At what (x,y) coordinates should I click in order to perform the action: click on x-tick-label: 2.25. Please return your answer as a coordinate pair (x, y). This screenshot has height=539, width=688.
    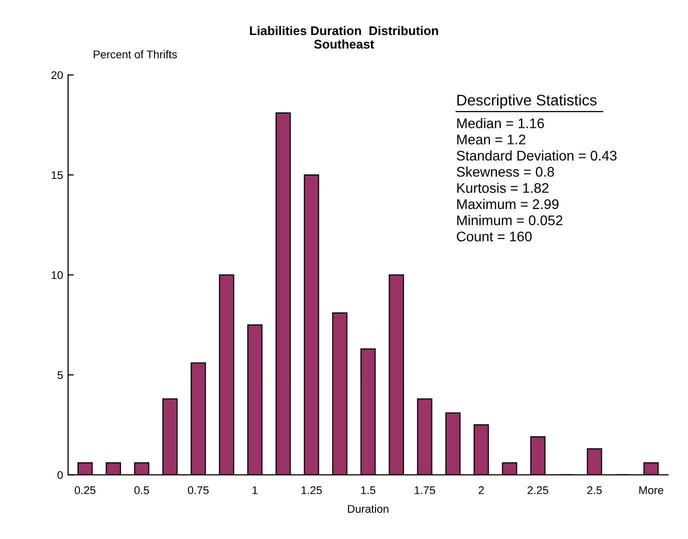
    Looking at the image, I should click on (538, 490).